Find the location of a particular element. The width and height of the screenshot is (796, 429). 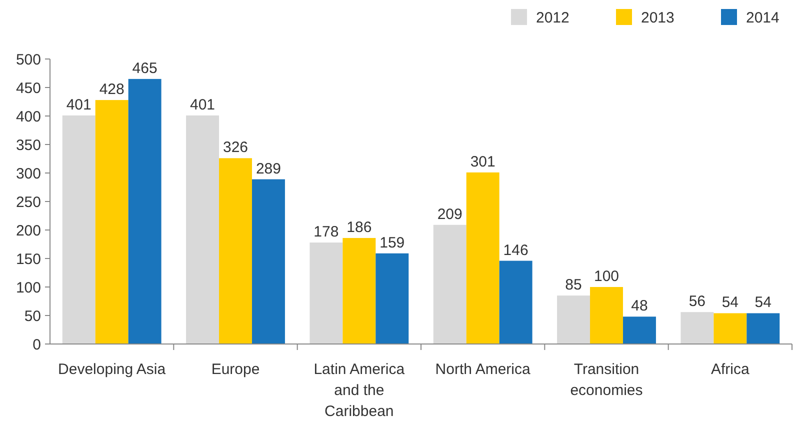

data-label: 209 is located at coordinates (449, 214).